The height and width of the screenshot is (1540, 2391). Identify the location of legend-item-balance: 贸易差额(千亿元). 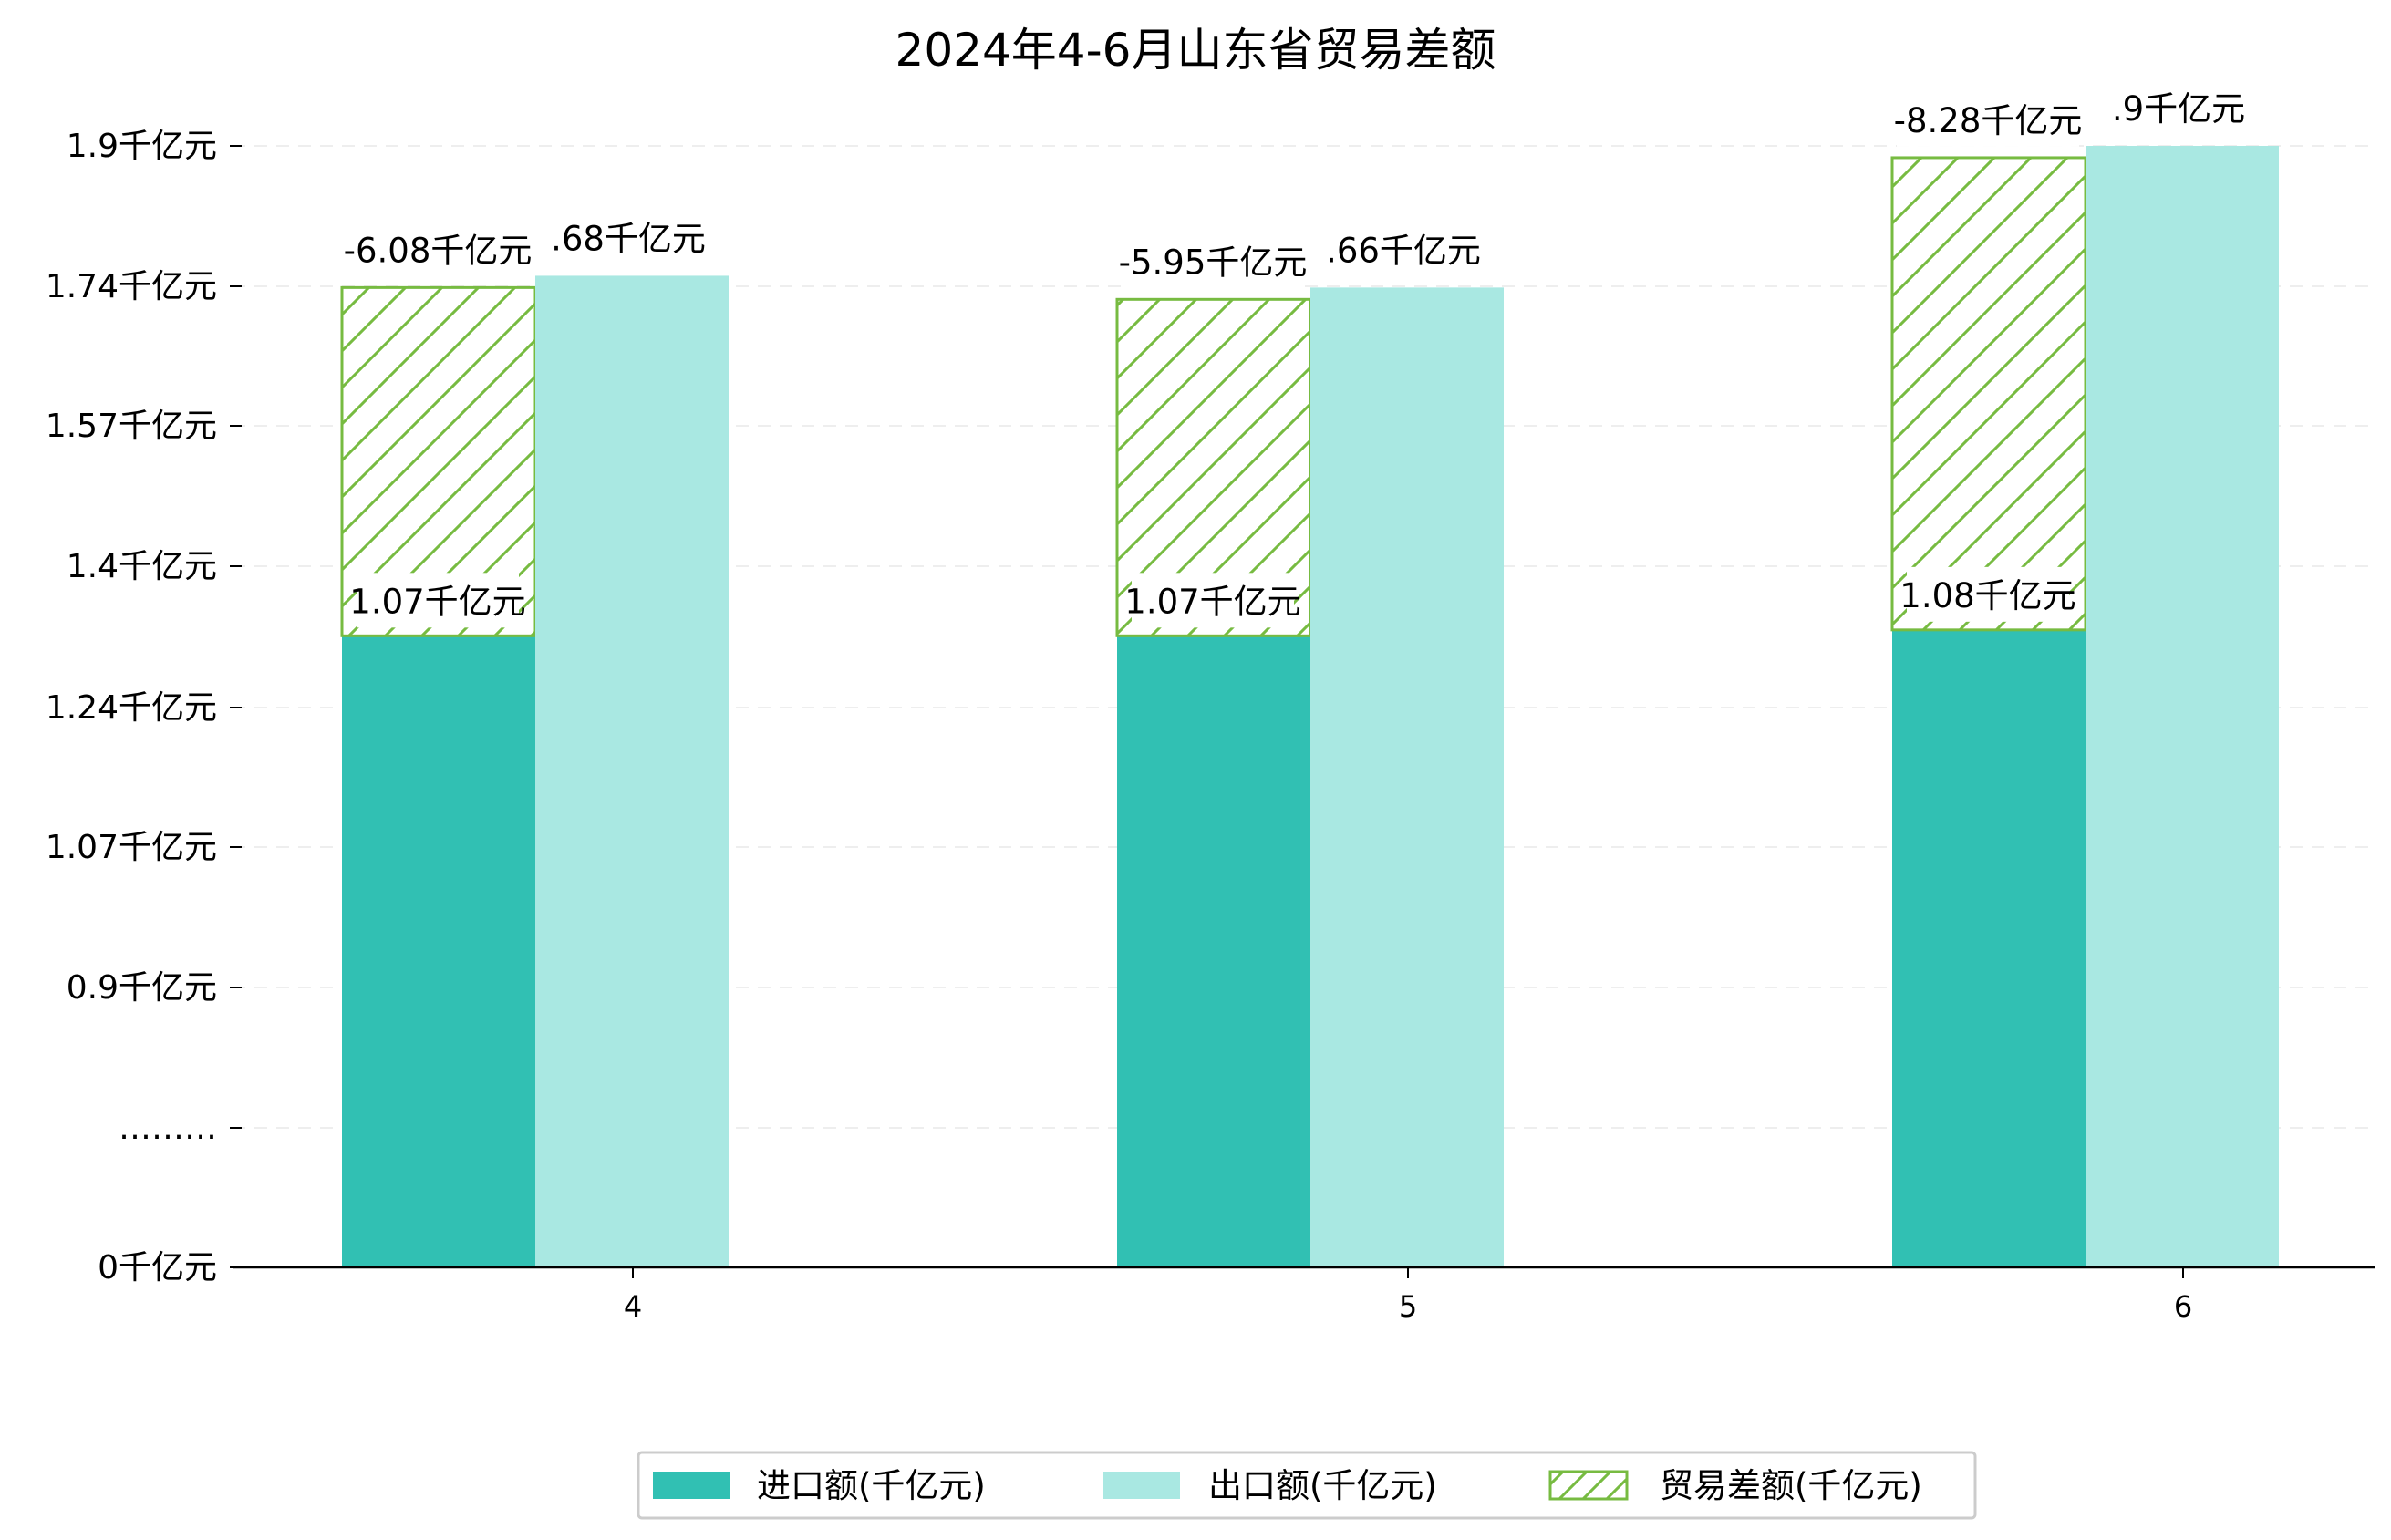
(1735, 1485).